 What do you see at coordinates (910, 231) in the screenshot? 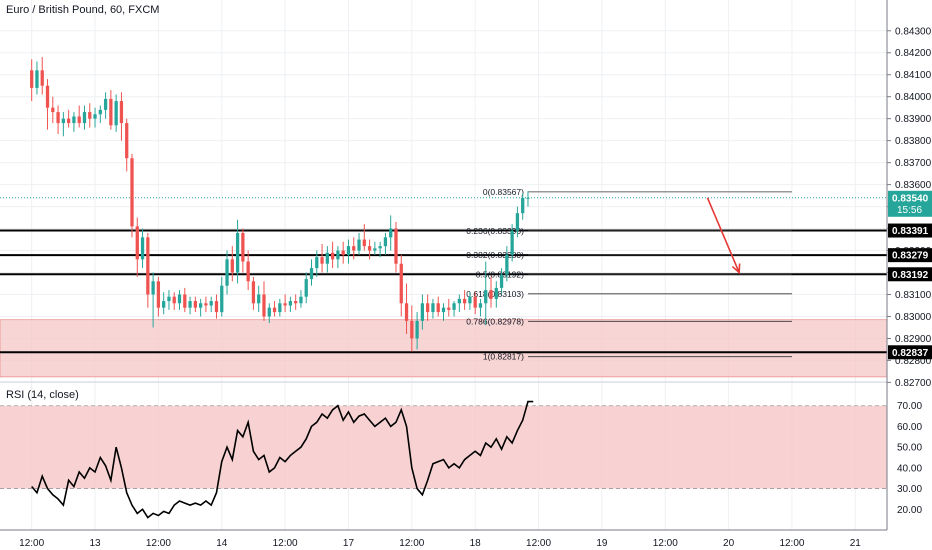
I see `level-price-label: 0.83391` at bounding box center [910, 231].